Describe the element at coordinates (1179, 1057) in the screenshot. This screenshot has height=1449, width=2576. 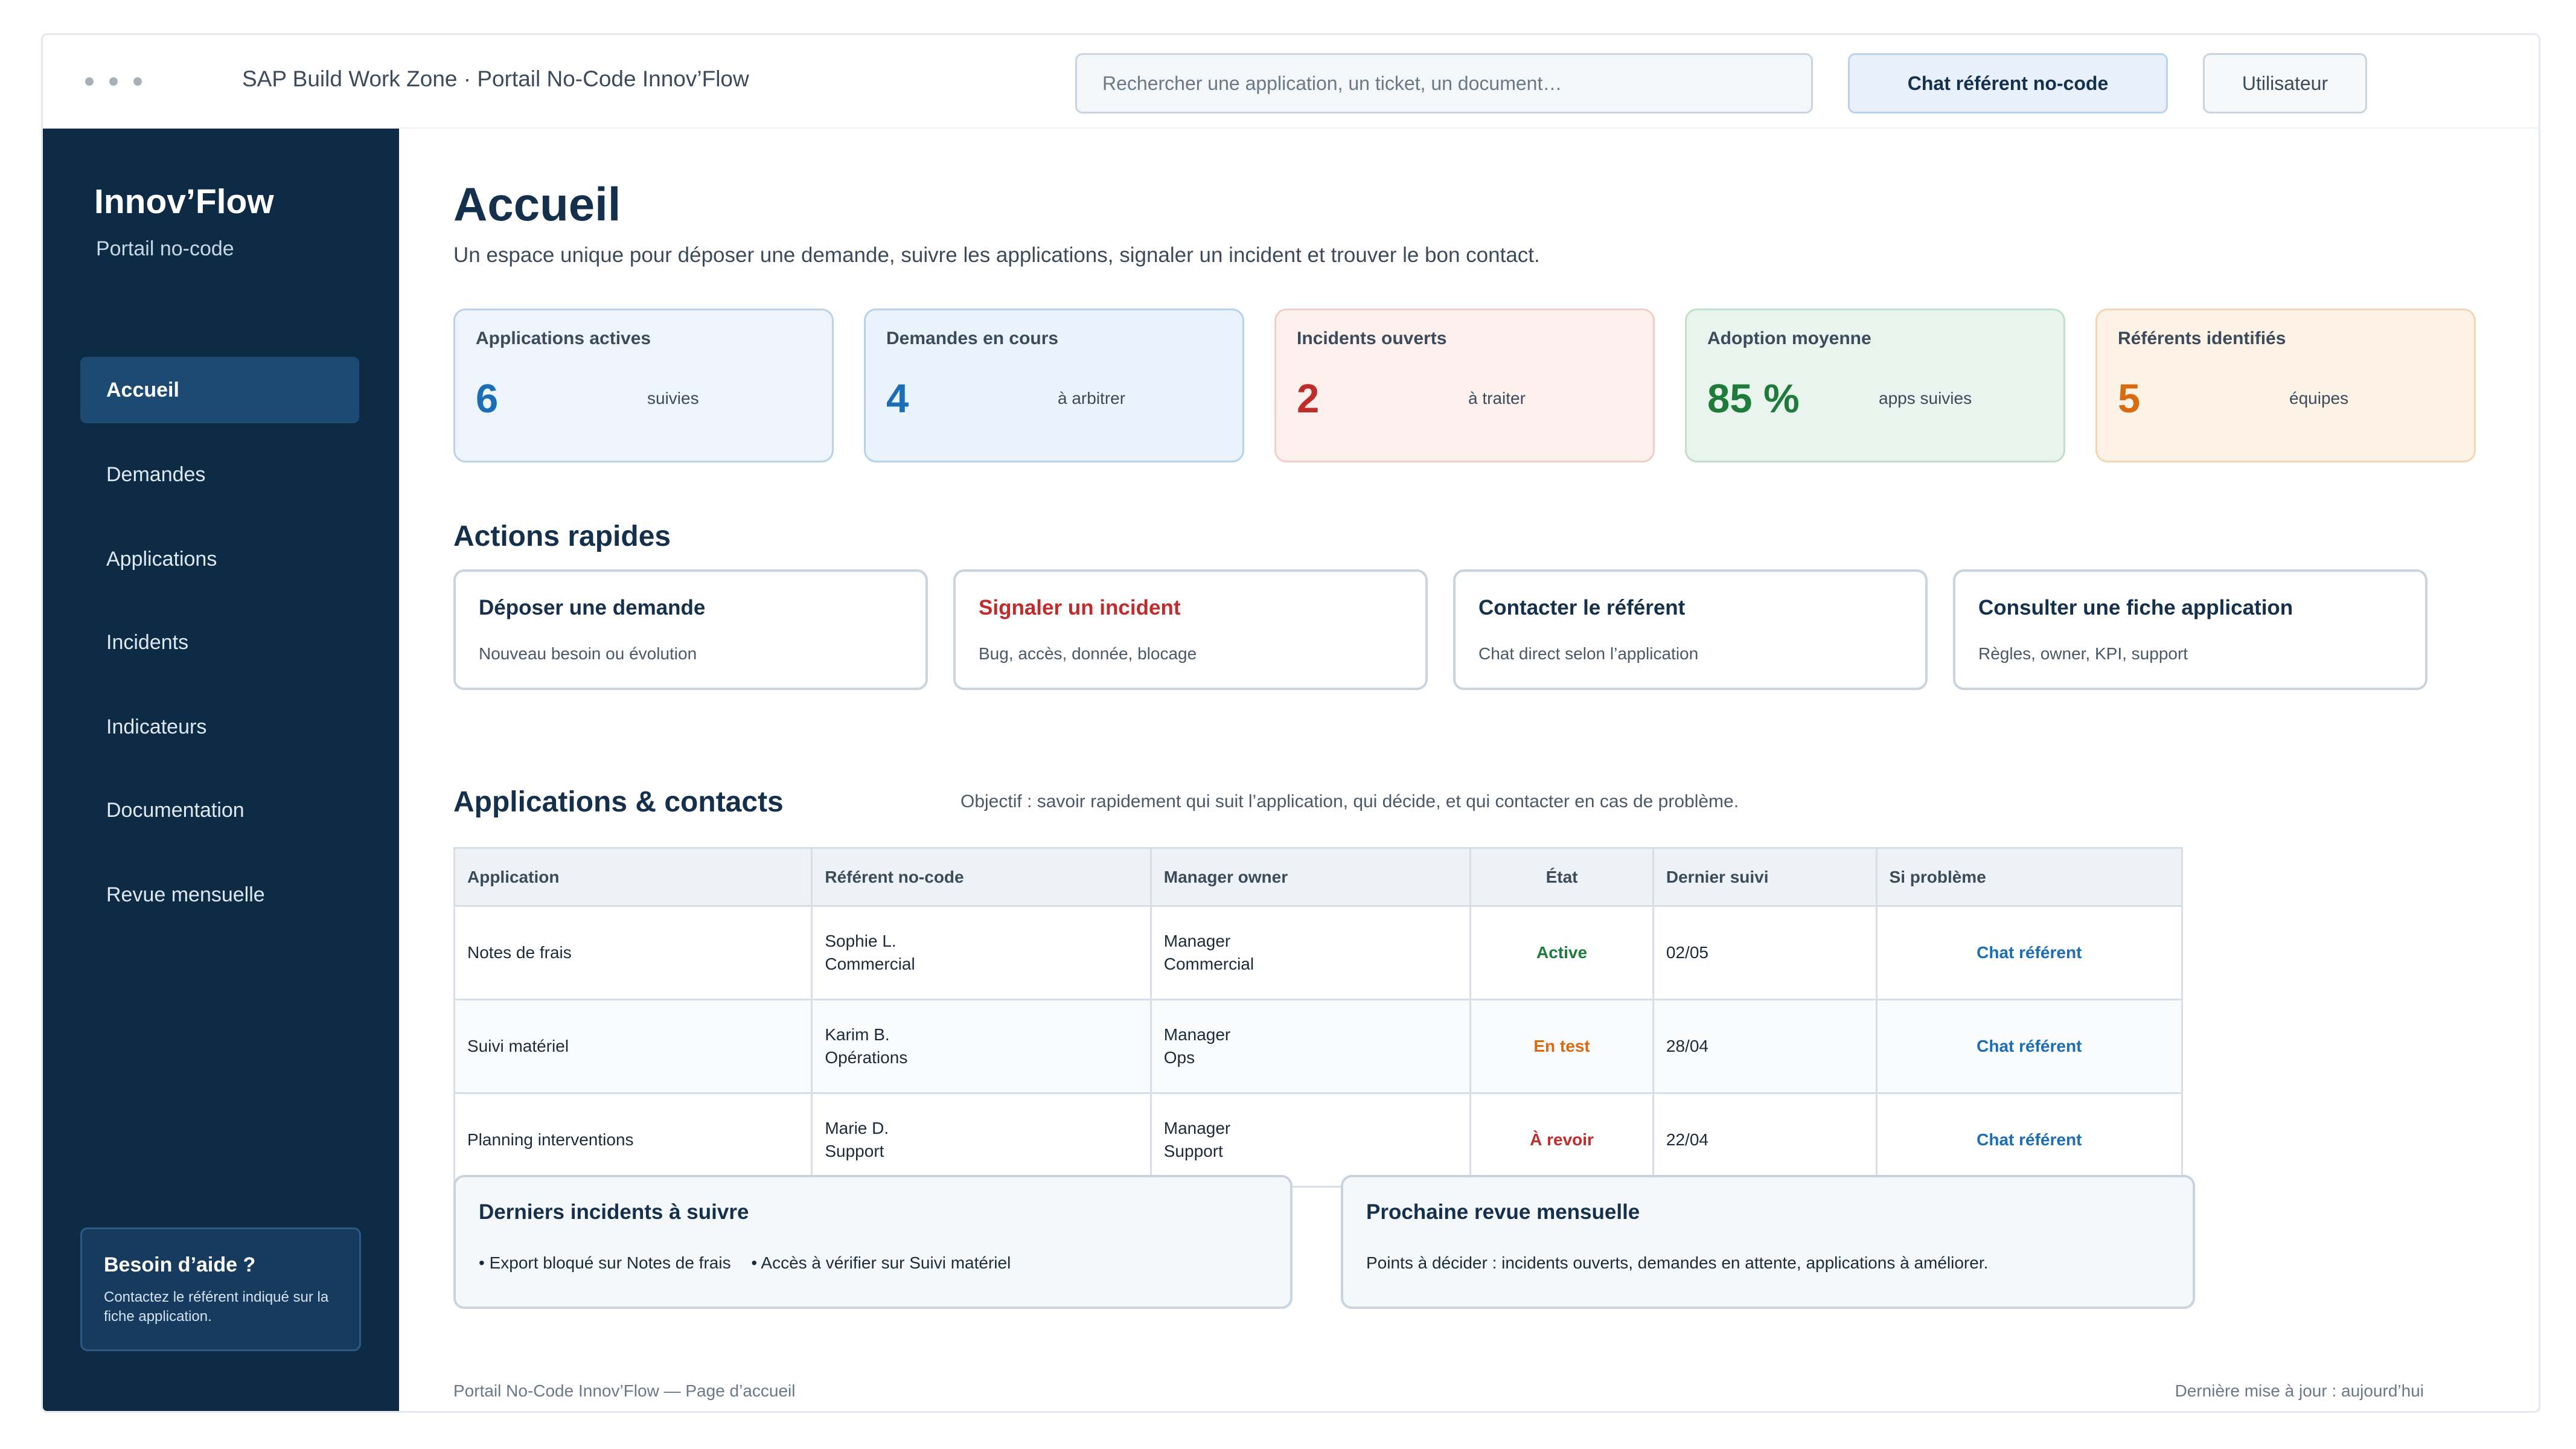
I see `manager-team: Ops` at that location.